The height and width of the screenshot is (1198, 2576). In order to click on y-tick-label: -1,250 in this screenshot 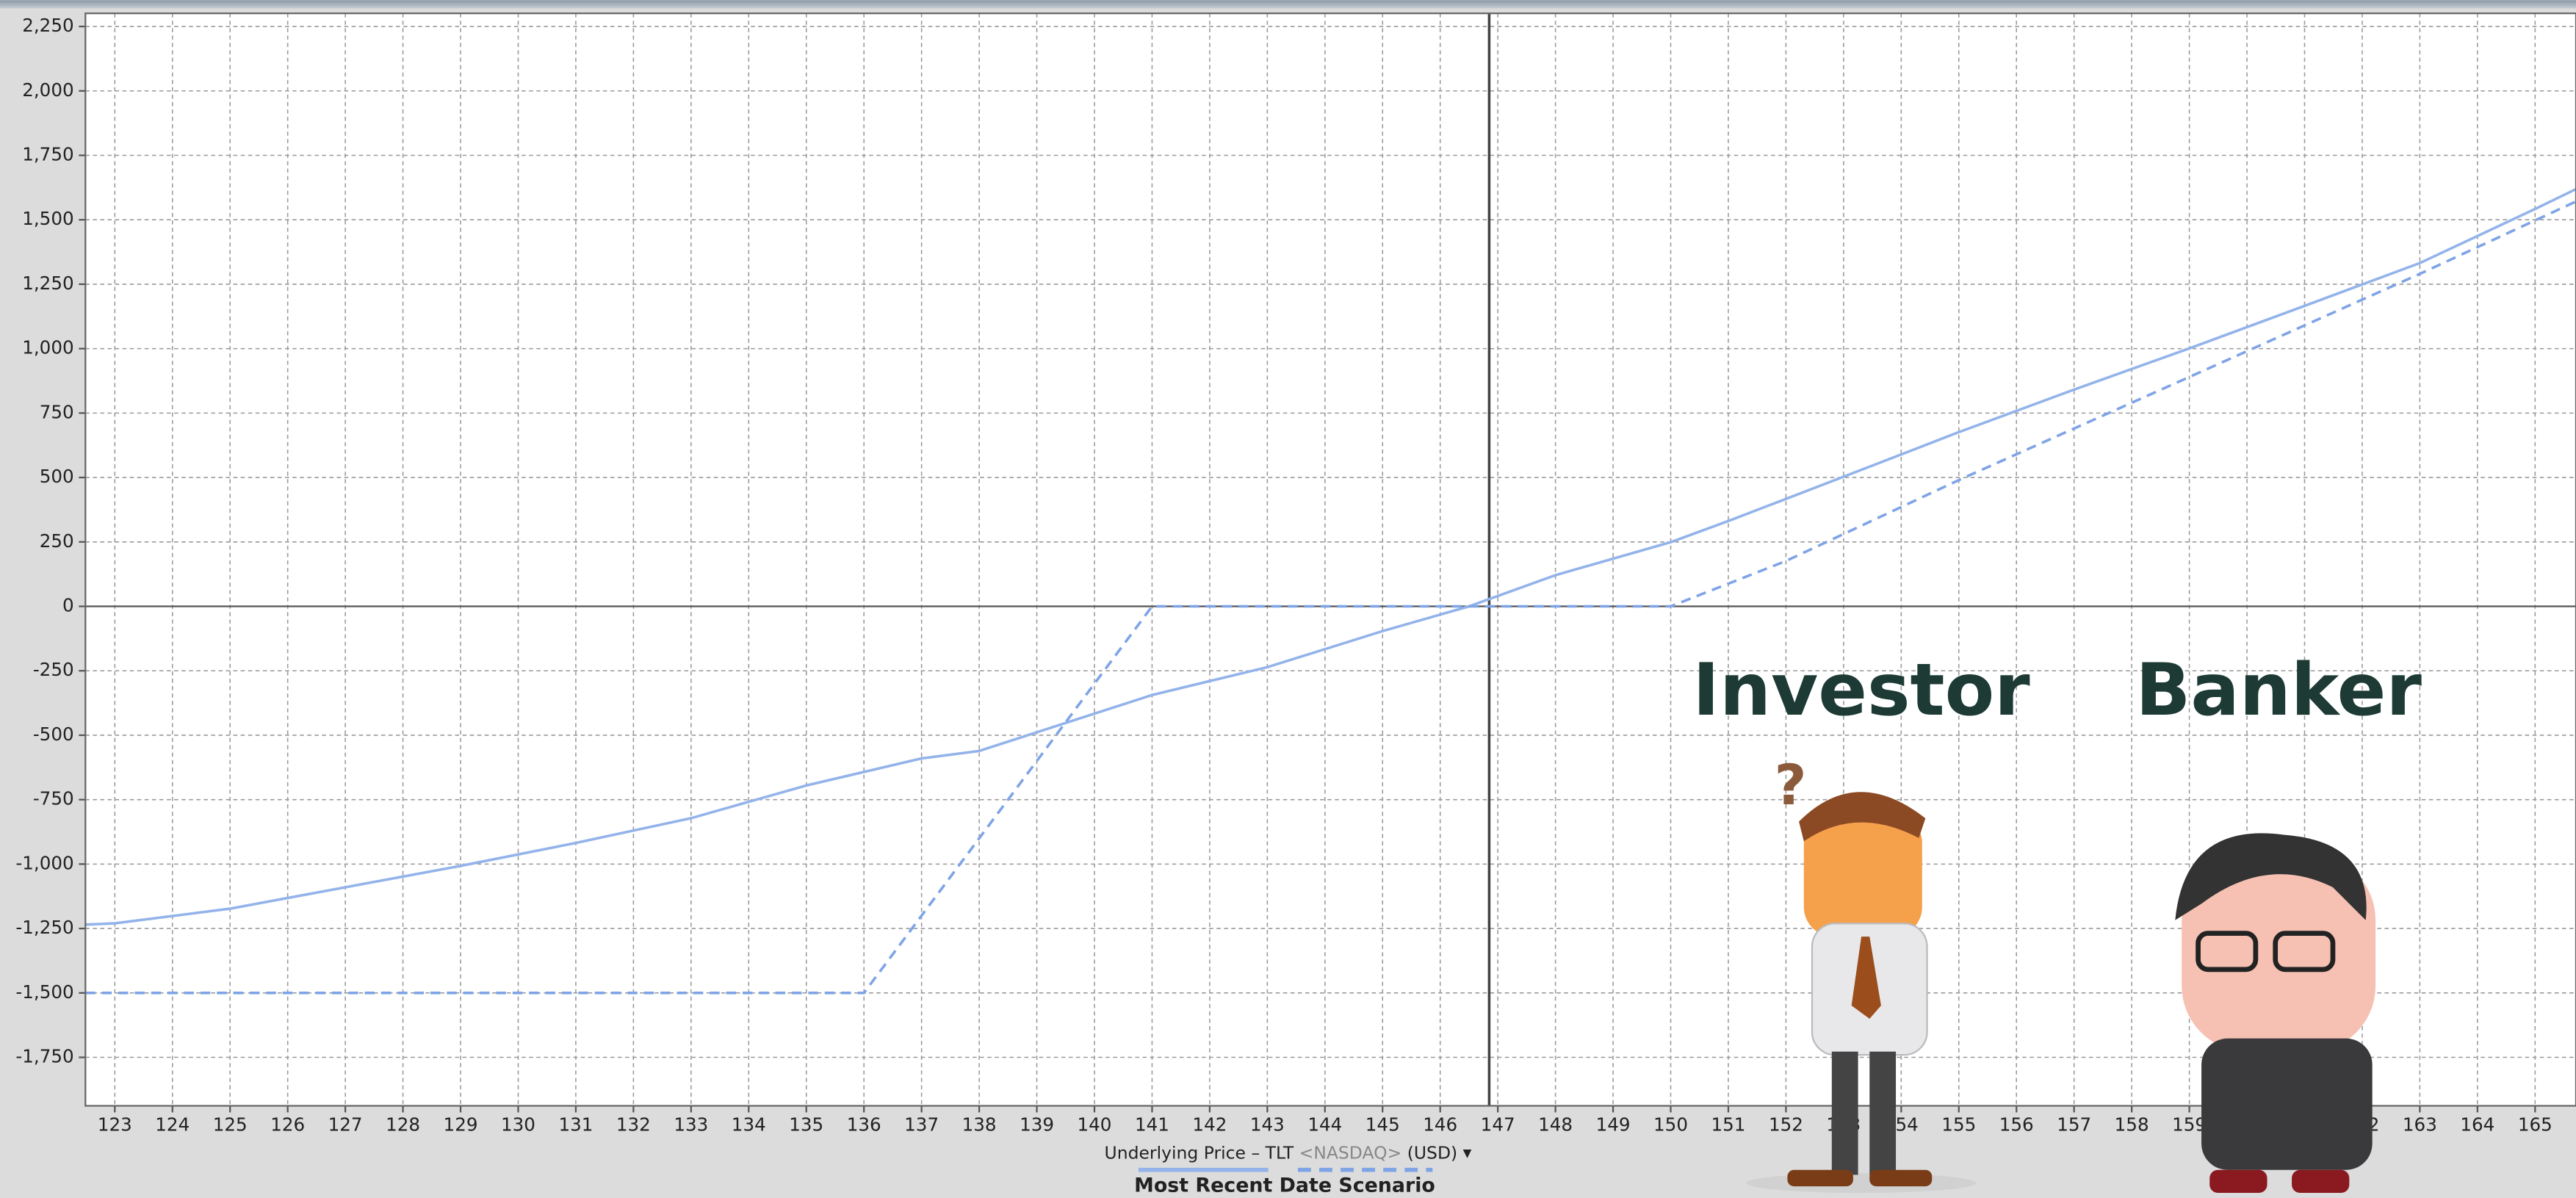, I will do `click(44, 928)`.